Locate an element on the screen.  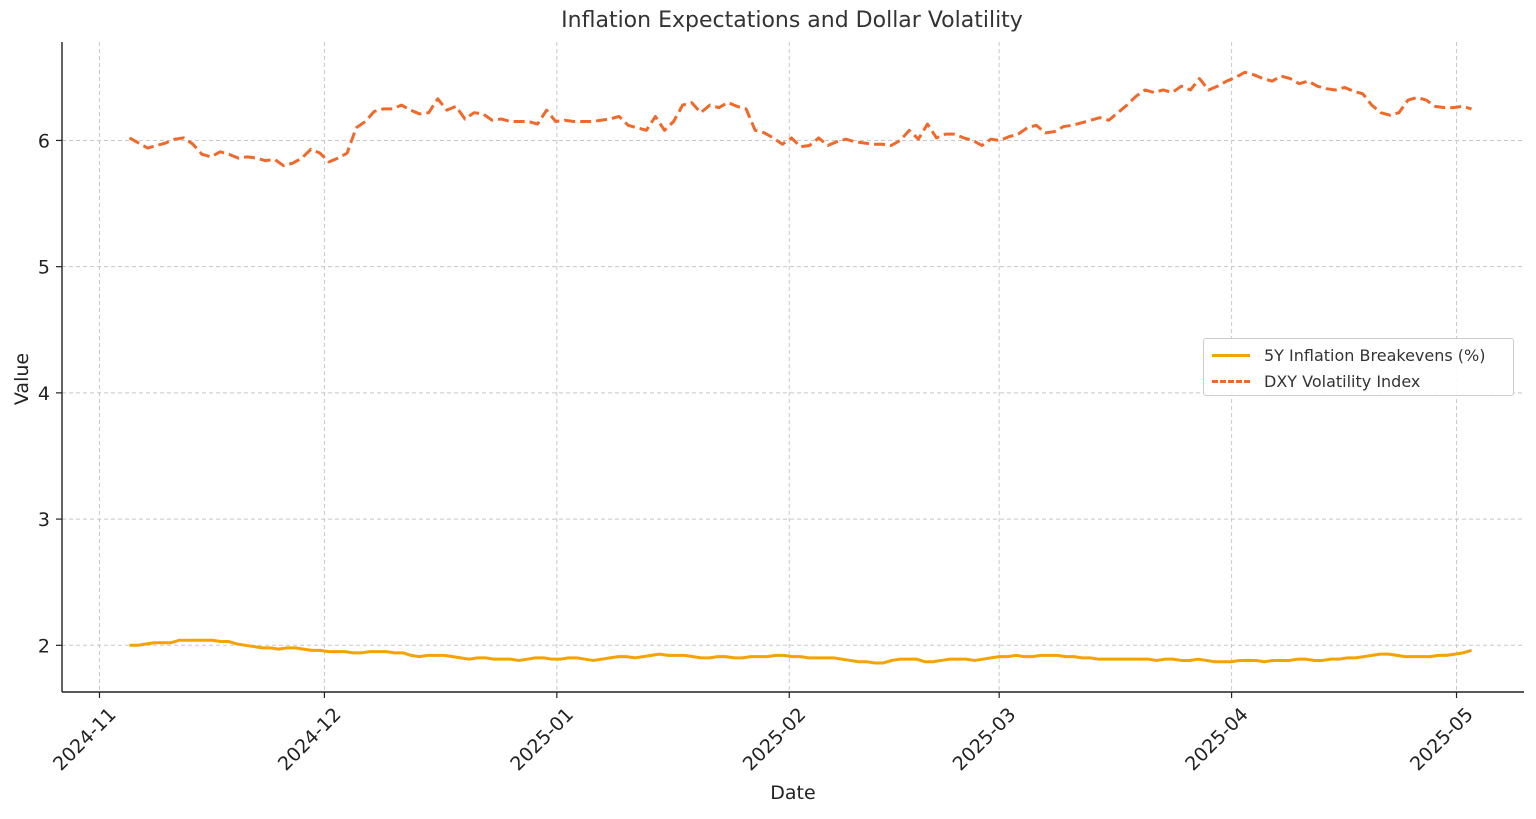
x-tick-label: 2025-05 is located at coordinates (1442, 740).